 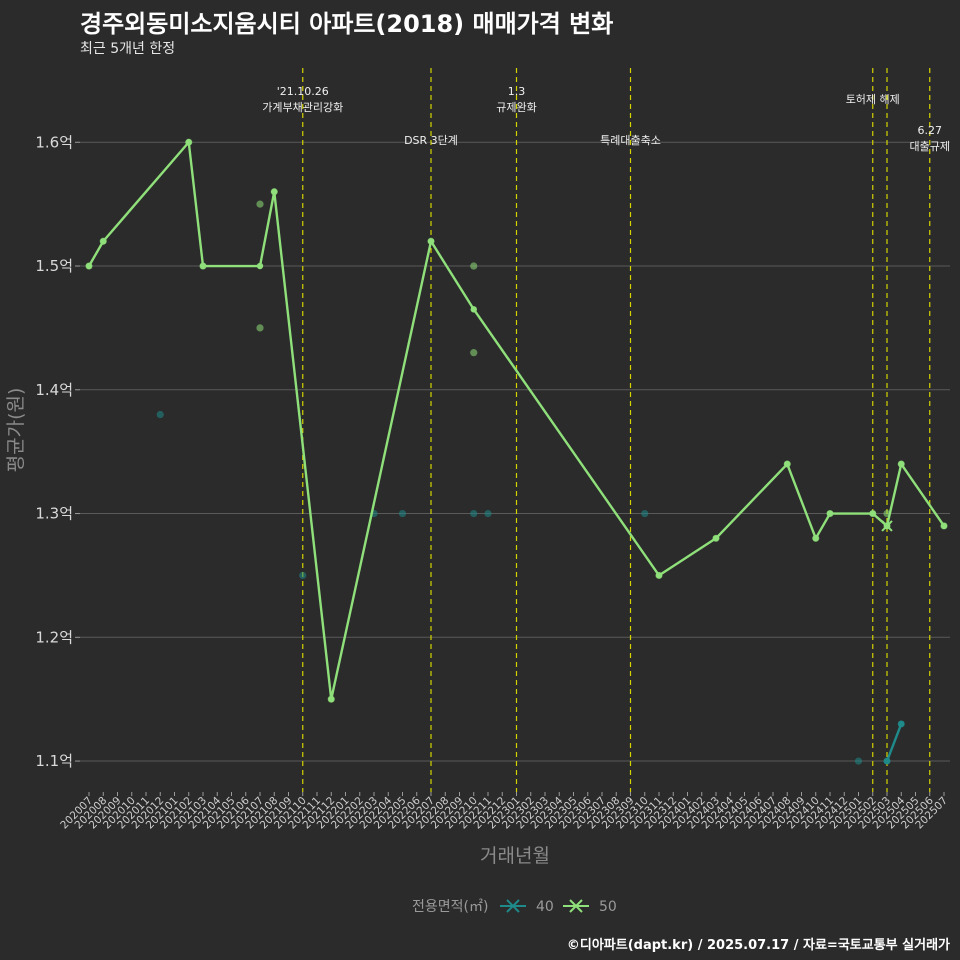 What do you see at coordinates (630, 140) in the screenshot?
I see `event-label: 특례대출축소` at bounding box center [630, 140].